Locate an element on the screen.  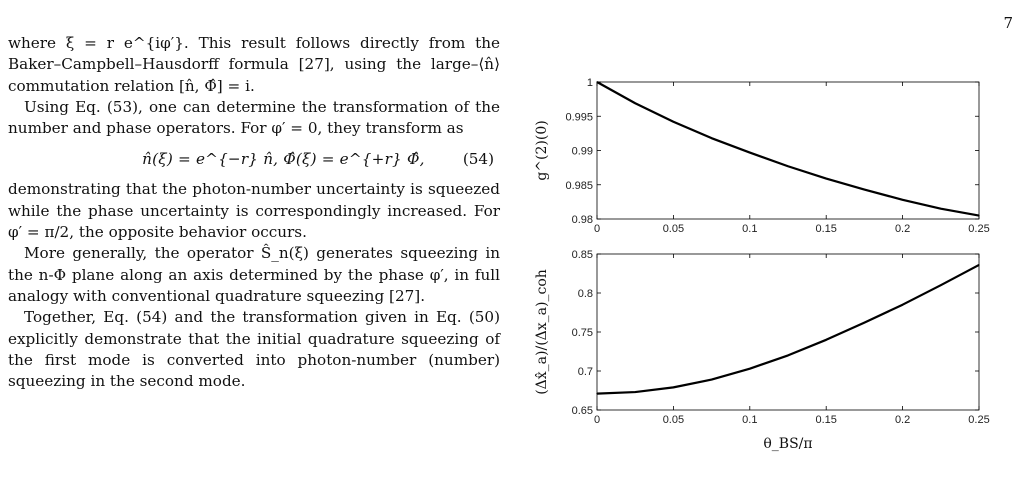
y-tick-label: 0.75 is located at coordinates (582, 333).